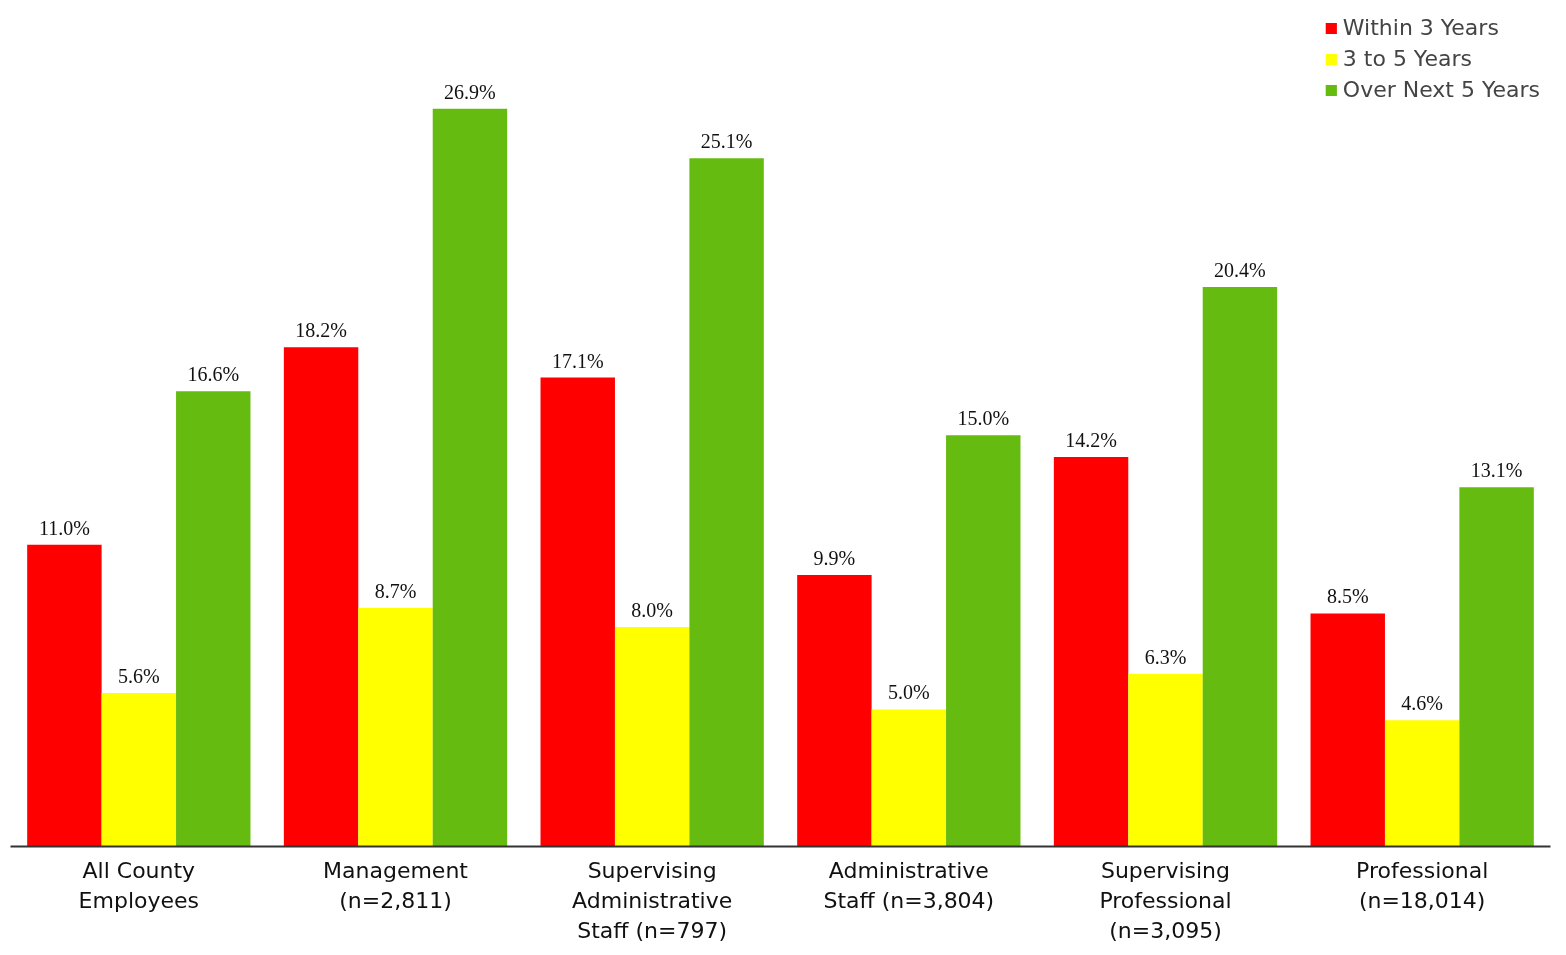 Image resolution: width=1566 pixels, height=955 pixels. What do you see at coordinates (1441, 89) in the screenshot?
I see `legend-label: Over Next 5 Years` at bounding box center [1441, 89].